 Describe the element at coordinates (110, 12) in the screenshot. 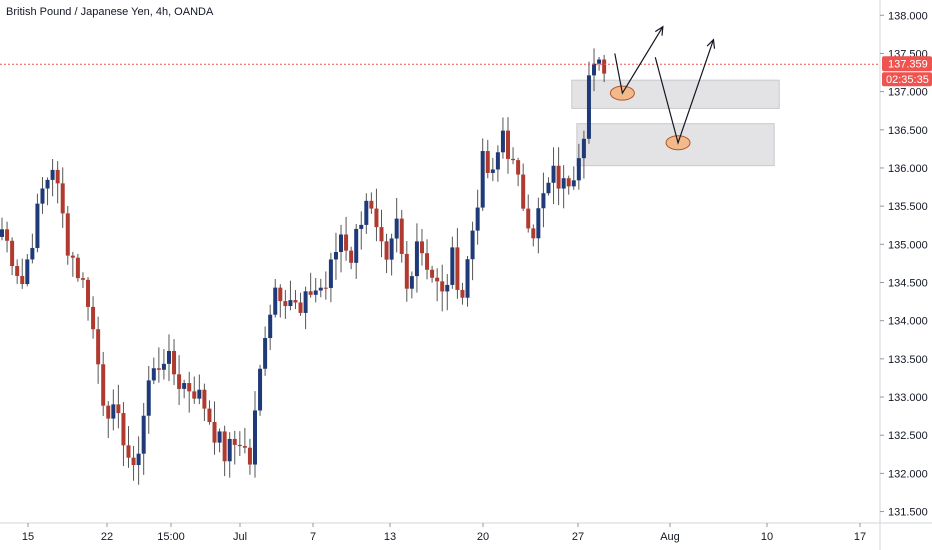

I see `chart-title: British Pound / Japanese Yen, 4h, OANDA` at that location.